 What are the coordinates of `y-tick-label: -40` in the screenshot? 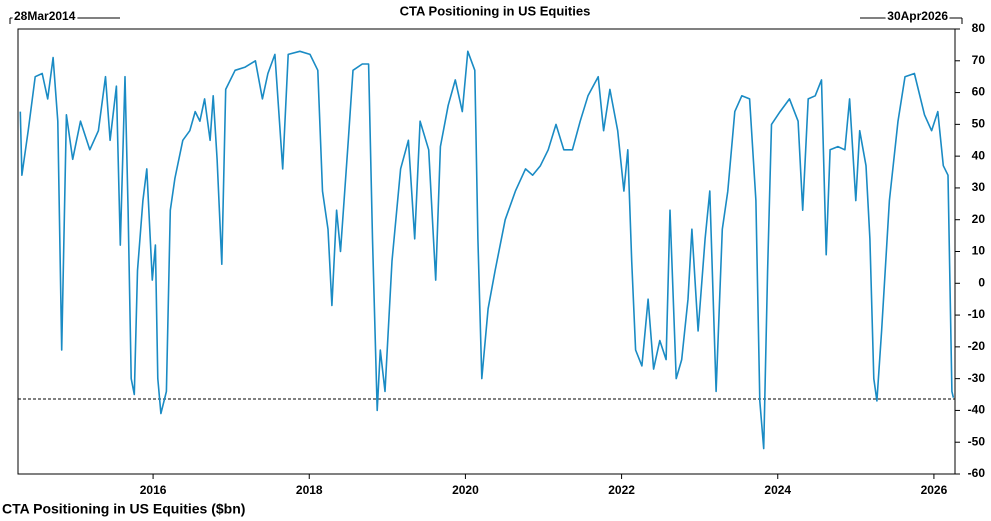 It's located at (977, 410).